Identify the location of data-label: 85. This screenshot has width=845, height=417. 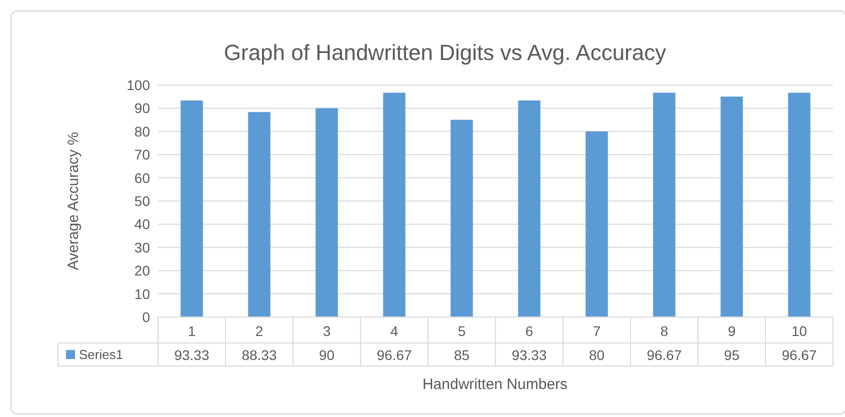
(462, 355).